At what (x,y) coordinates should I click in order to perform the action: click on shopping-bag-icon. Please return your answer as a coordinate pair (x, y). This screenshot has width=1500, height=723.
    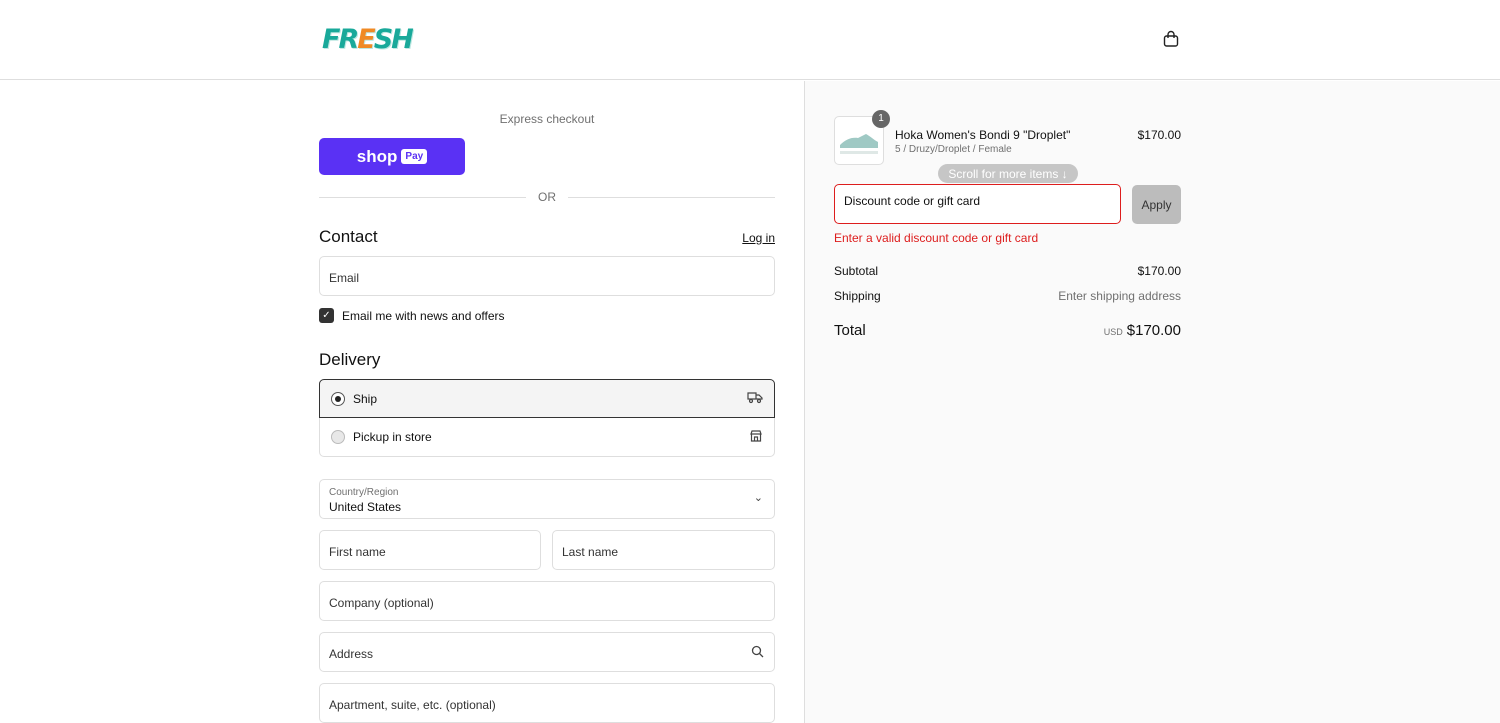
    Looking at the image, I should click on (1171, 41).